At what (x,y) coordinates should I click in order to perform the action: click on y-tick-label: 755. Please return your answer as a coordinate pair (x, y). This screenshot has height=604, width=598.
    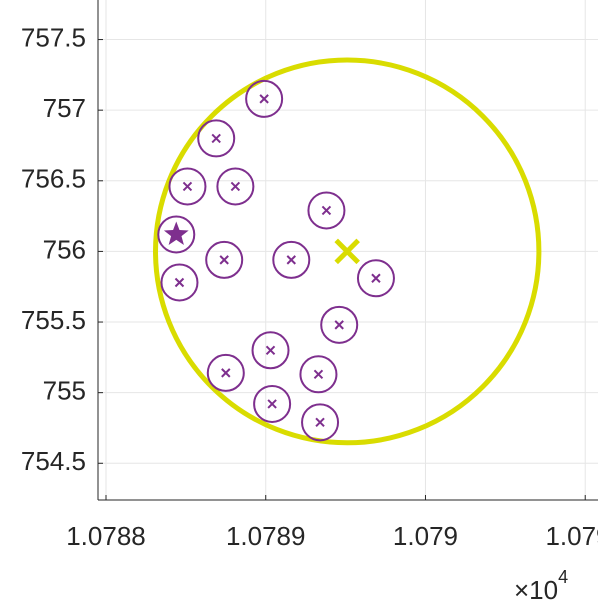
    Looking at the image, I should click on (64, 391).